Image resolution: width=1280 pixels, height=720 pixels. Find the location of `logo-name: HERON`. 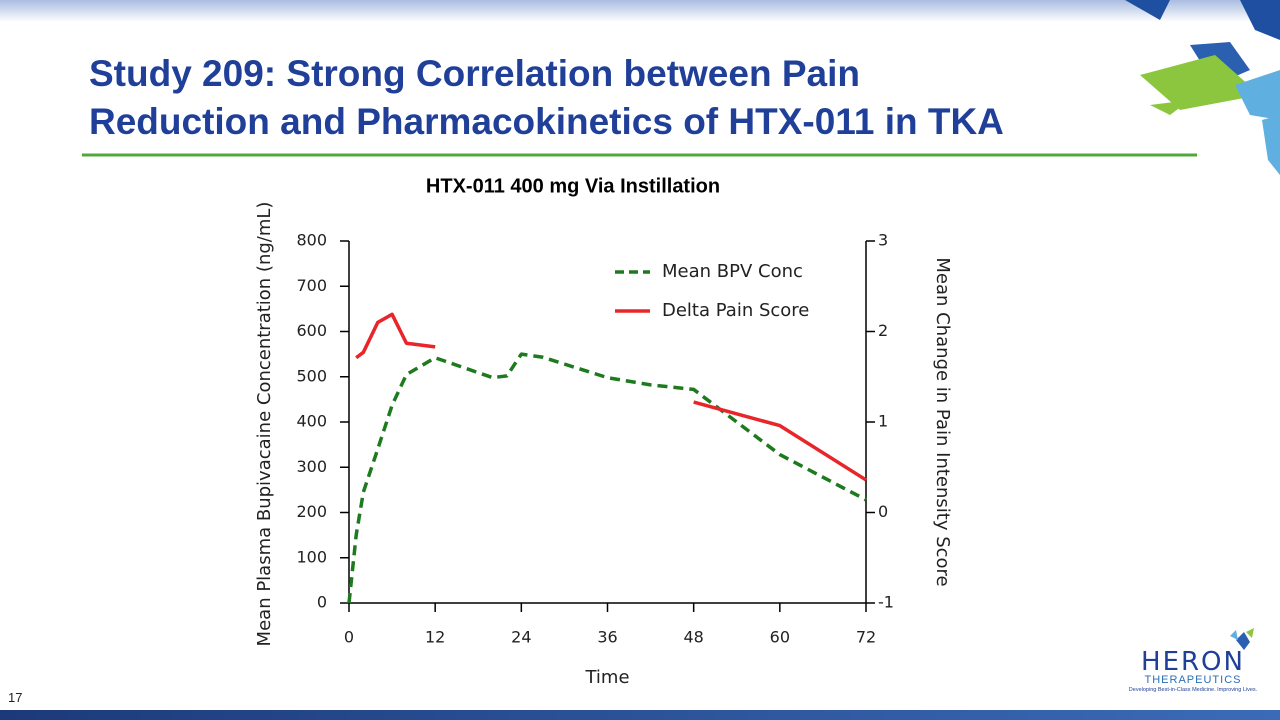

logo-name: HERON is located at coordinates (1193, 662).